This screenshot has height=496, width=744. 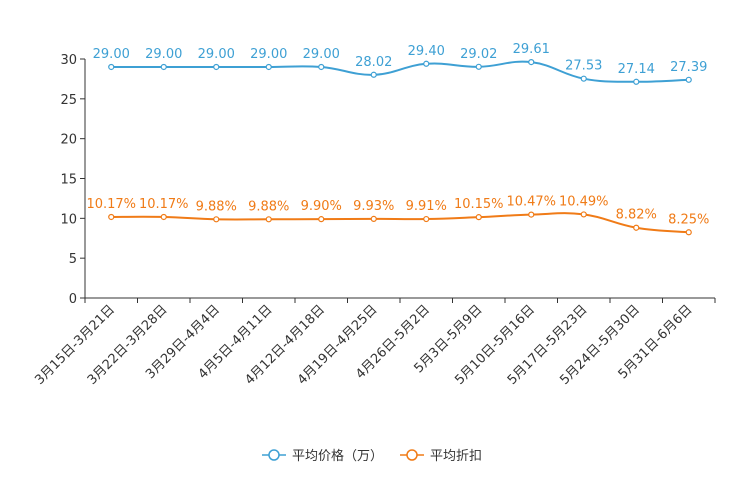 I want to click on data-label: 9.90%, so click(x=321, y=206).